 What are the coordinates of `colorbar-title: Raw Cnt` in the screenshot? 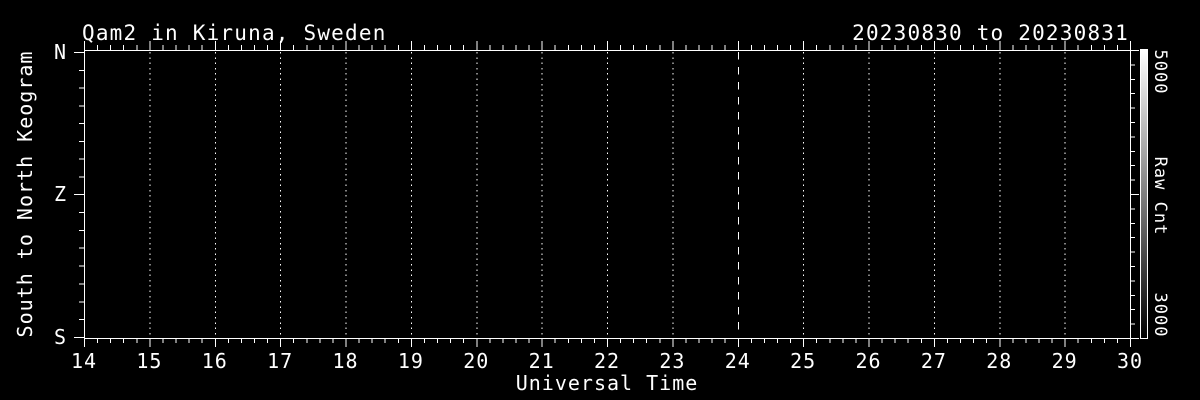 It's located at (1160, 196).